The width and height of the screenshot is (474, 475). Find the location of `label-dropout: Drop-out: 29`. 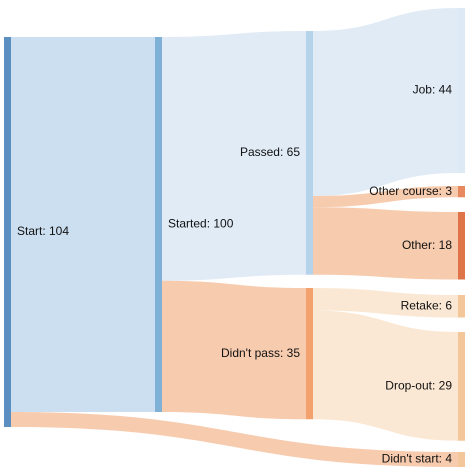

label-dropout: Drop-out: 29 is located at coordinates (418, 386).